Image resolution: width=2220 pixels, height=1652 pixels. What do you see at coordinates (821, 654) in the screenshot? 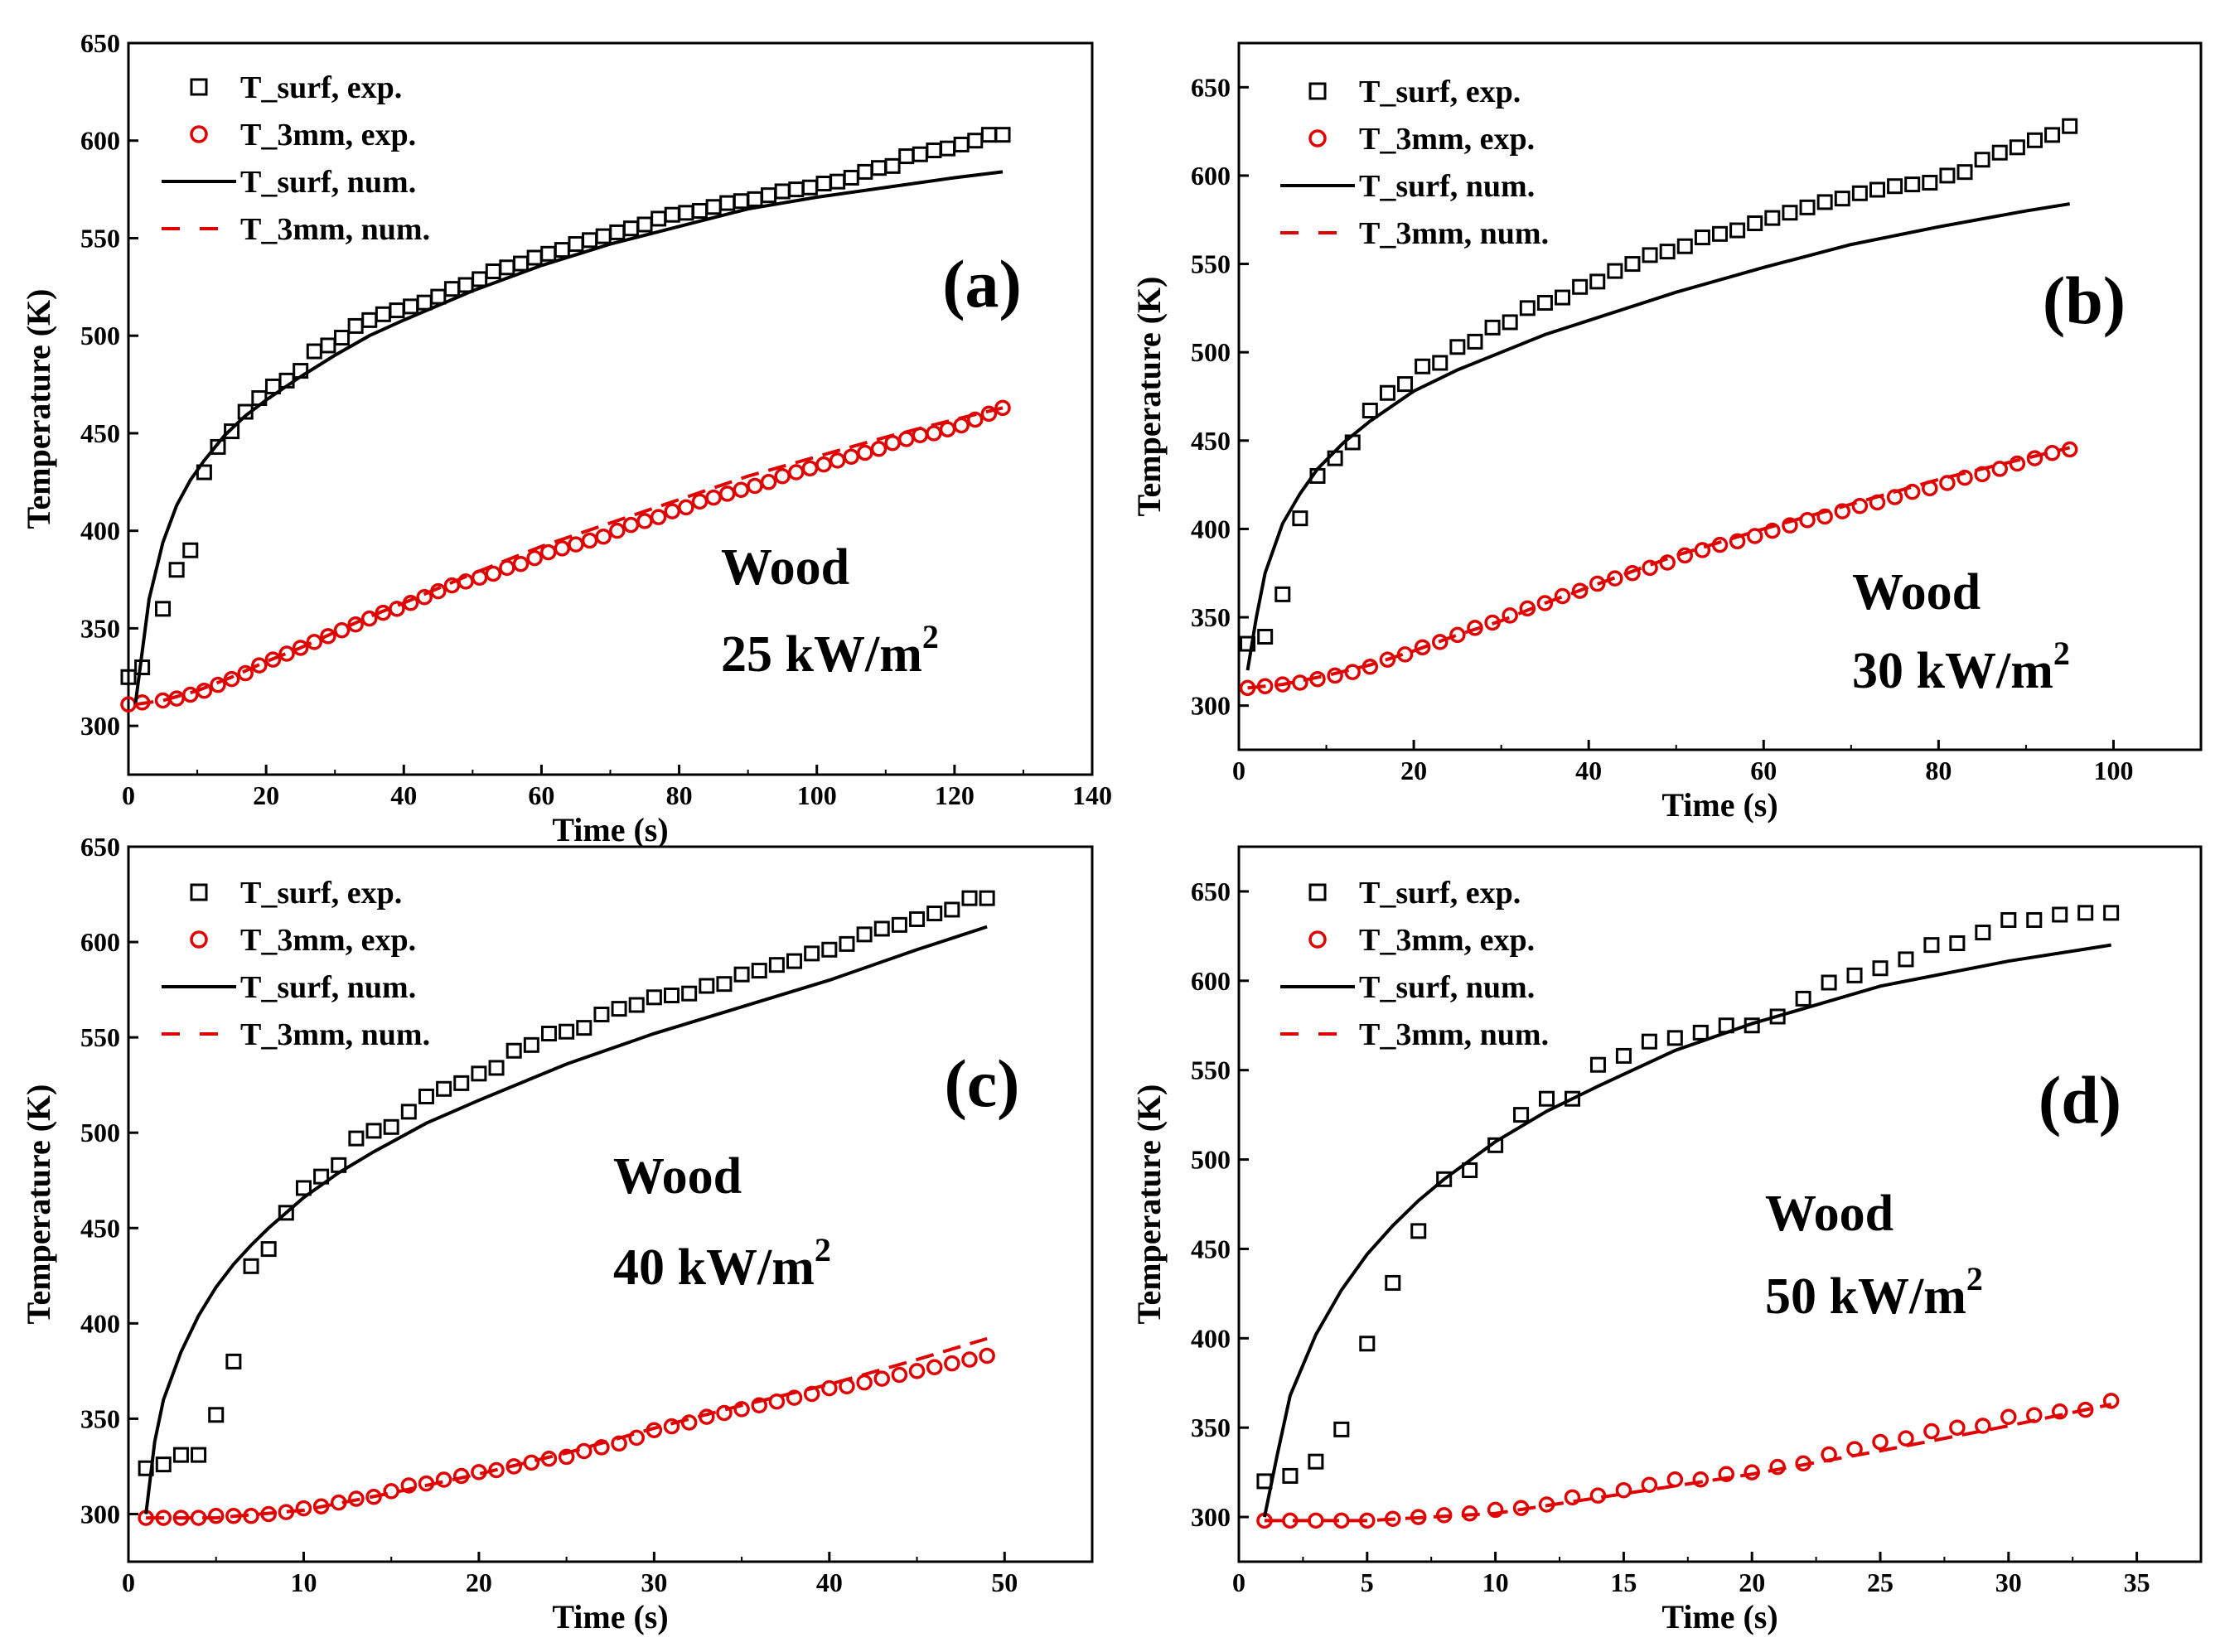
I see `flux-value: 25 kW/m` at bounding box center [821, 654].